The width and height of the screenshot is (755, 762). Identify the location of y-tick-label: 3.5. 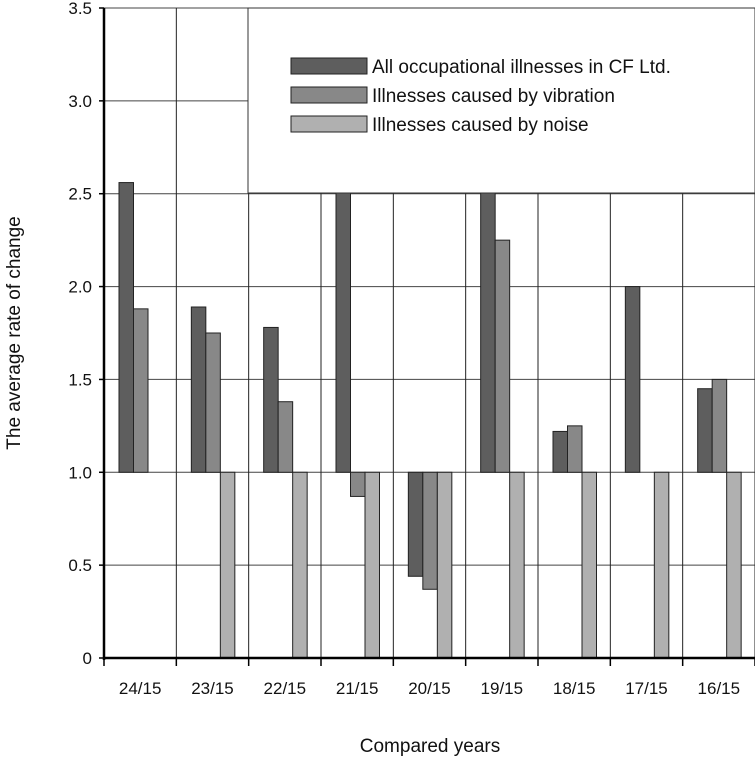
(80, 9).